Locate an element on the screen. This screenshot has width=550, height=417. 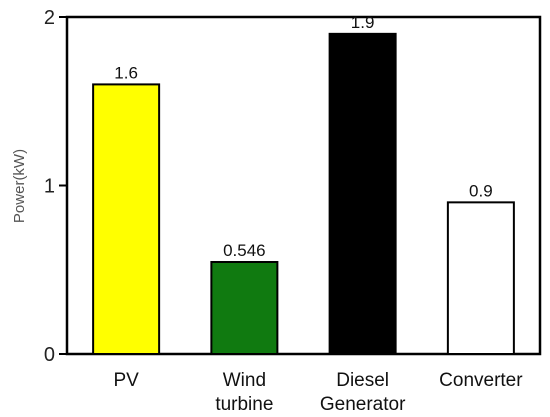
bar-value-label: 0.9 is located at coordinates (481, 190).